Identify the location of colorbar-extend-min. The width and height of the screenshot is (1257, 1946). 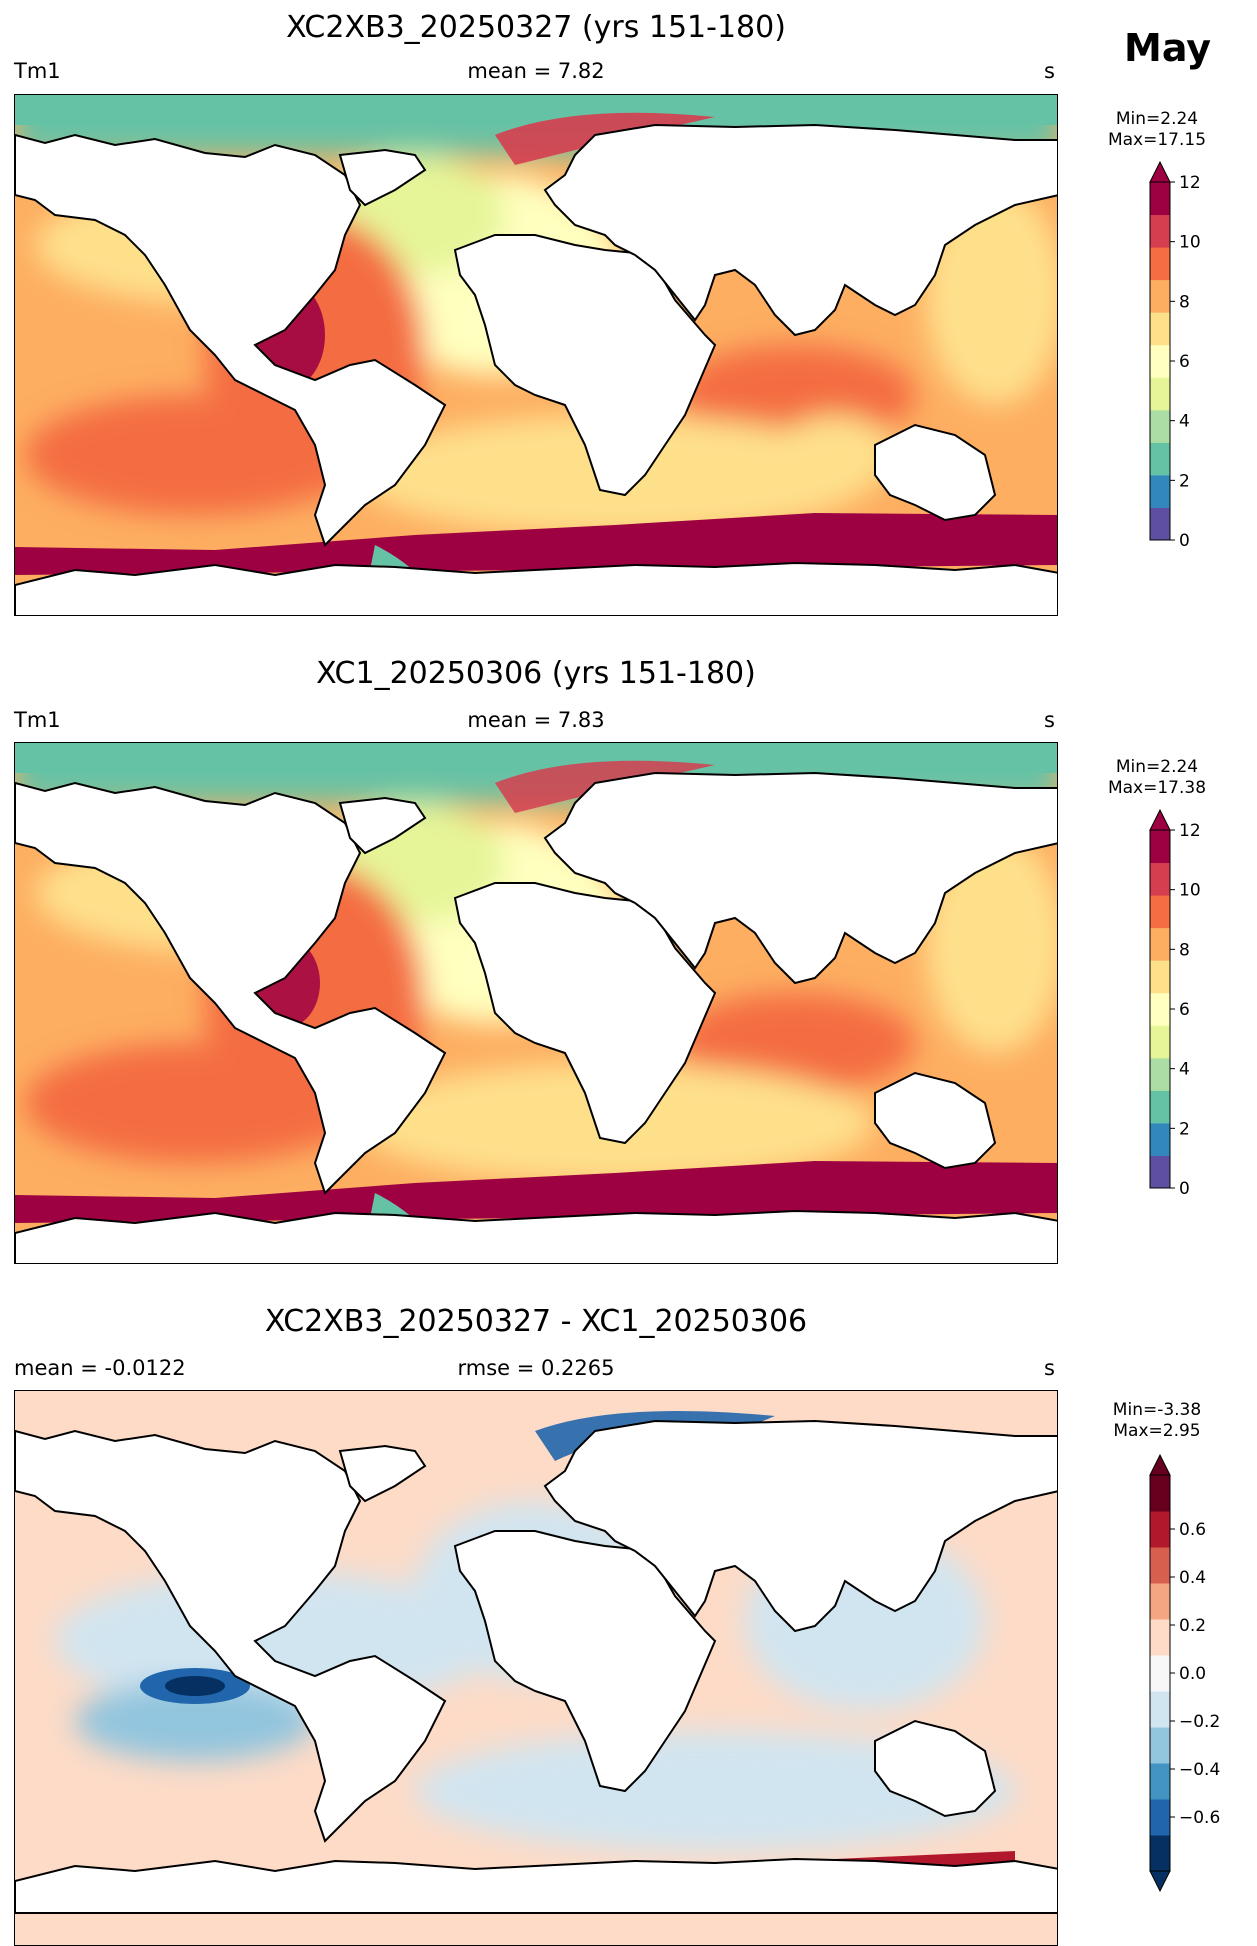
(1160, 1881).